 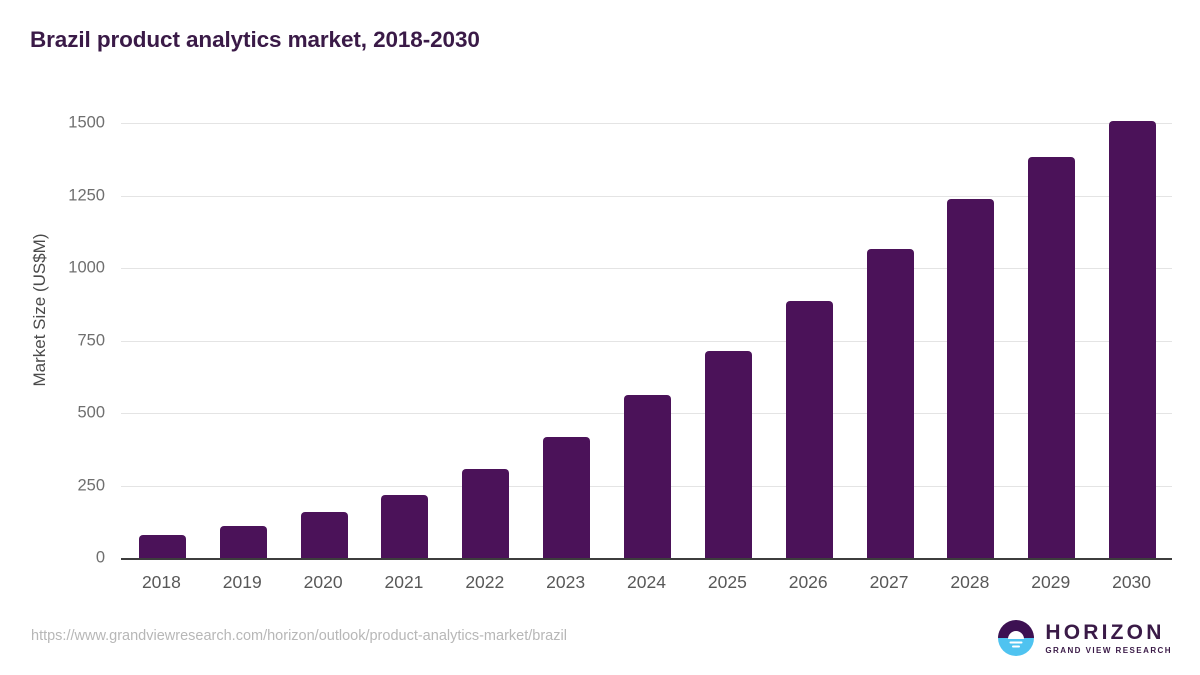 What do you see at coordinates (91, 485) in the screenshot?
I see `y-axis-tick-label: 250` at bounding box center [91, 485].